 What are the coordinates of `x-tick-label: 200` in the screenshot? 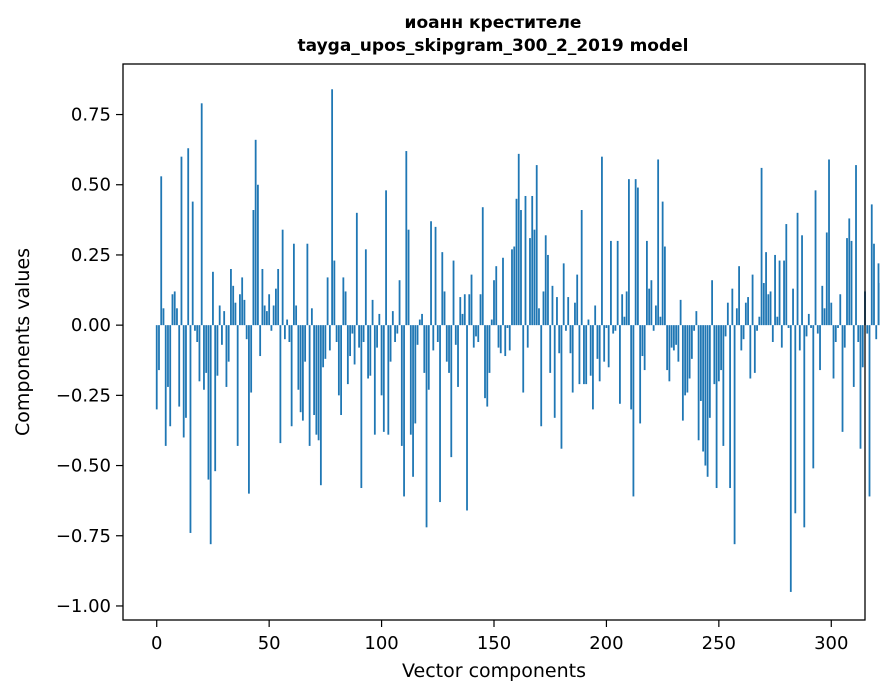 It's located at (606, 643).